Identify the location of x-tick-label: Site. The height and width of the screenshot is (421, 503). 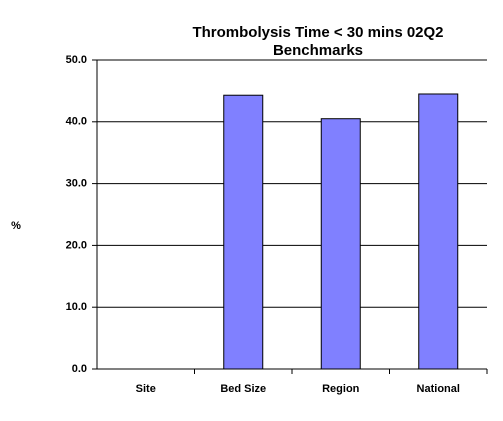
(146, 389).